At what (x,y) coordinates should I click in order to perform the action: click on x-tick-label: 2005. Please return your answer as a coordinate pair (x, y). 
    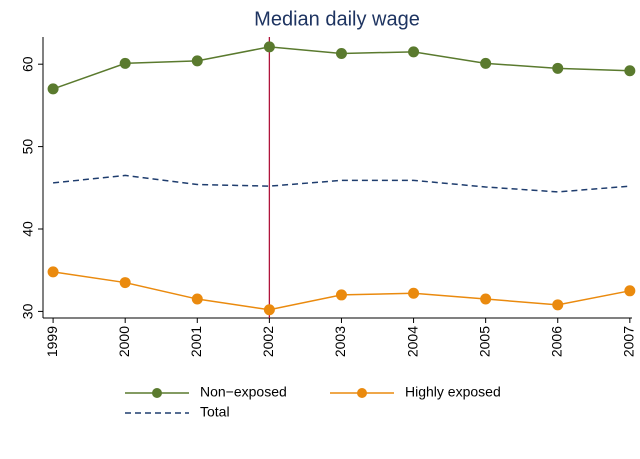
    Looking at the image, I should click on (484, 341).